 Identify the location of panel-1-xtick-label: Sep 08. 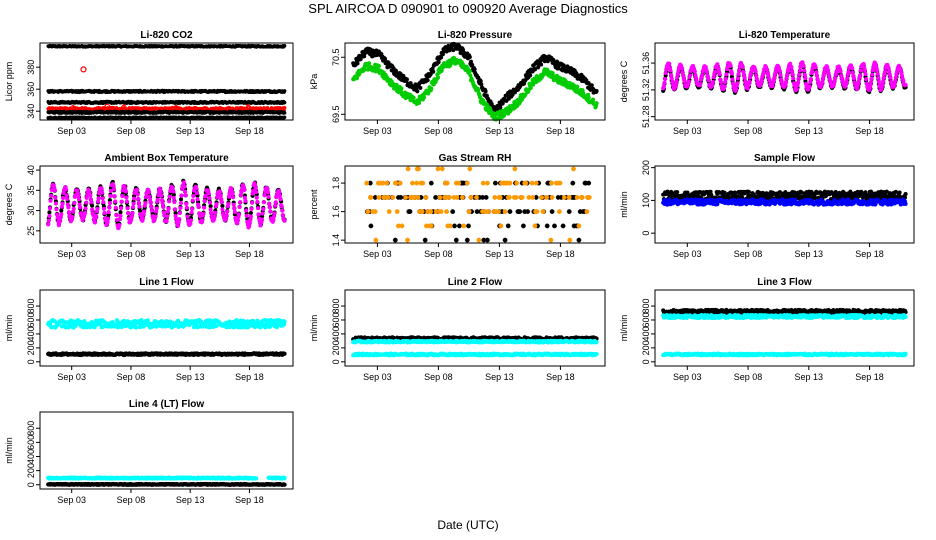
(131, 131).